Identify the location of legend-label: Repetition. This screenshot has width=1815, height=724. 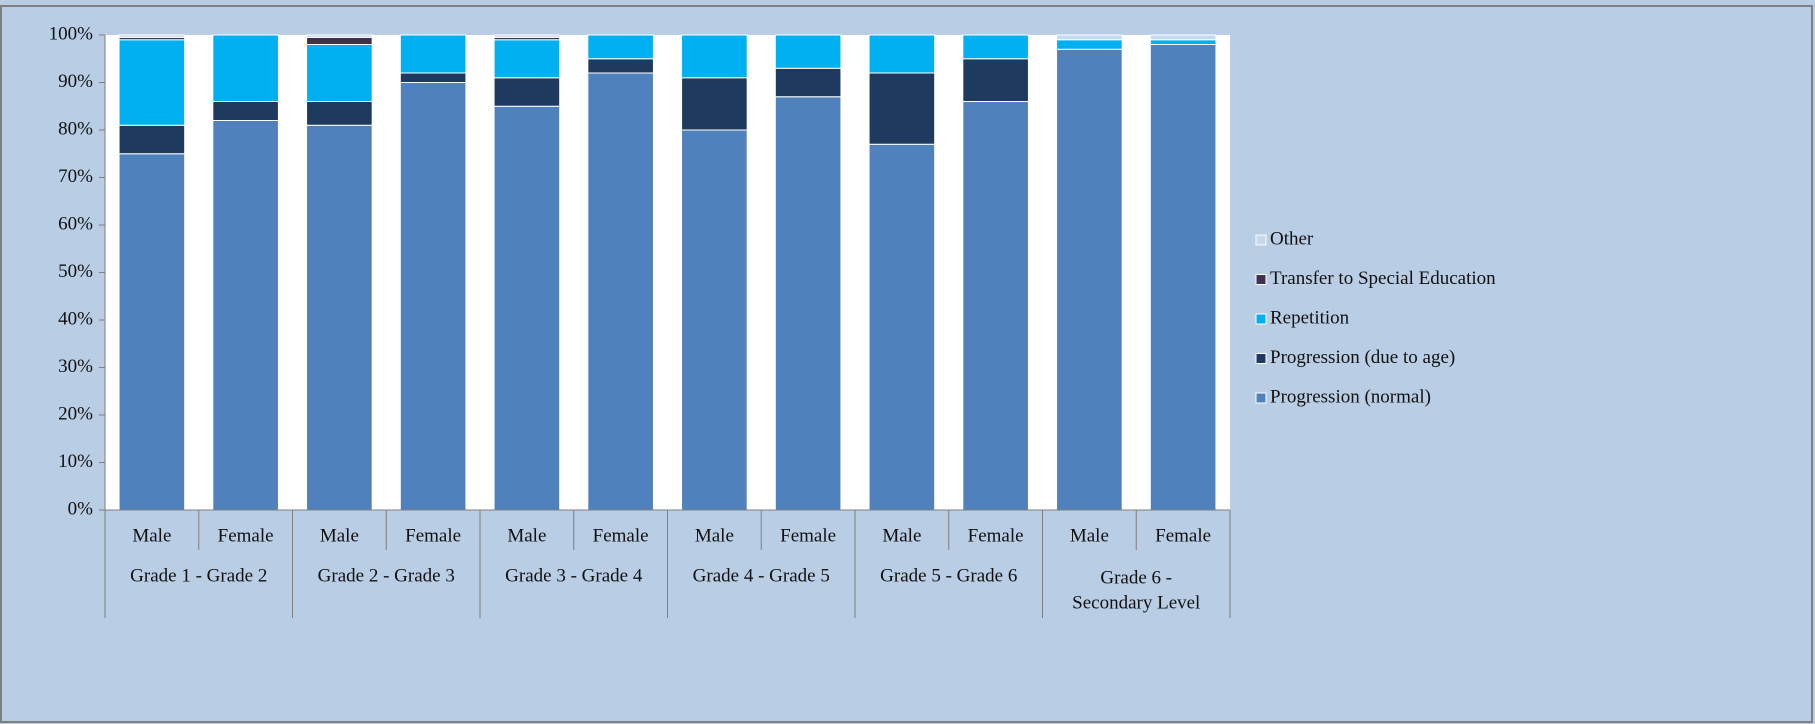
(1310, 317).